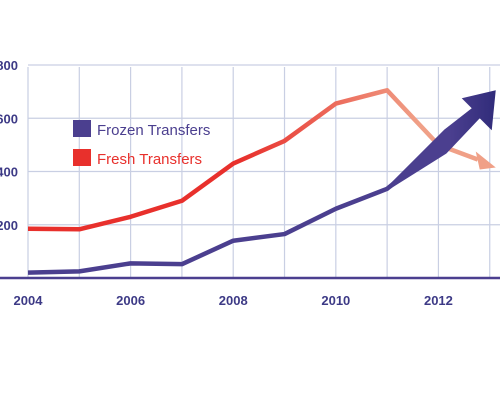 This screenshot has height=405, width=500. What do you see at coordinates (82, 157) in the screenshot?
I see `legend-swatch-fresh` at bounding box center [82, 157].